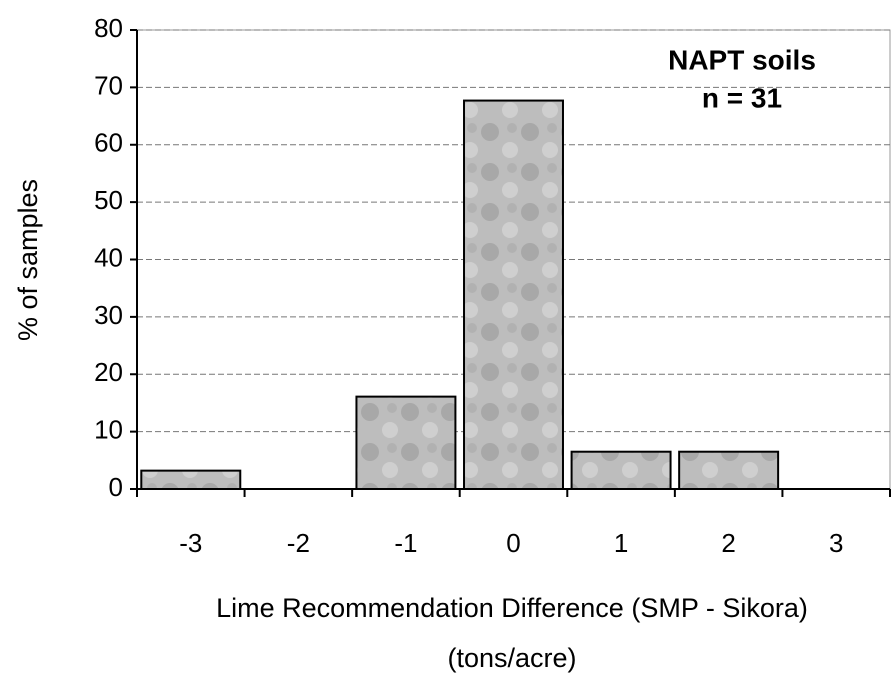 The height and width of the screenshot is (693, 894). I want to click on x-tick-label: -3, so click(190, 543).